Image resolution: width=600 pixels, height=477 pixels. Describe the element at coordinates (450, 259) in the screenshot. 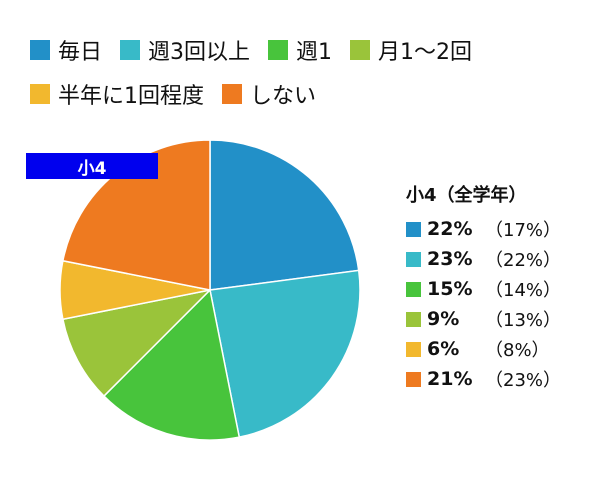

I see `panel-value: 23%` at that location.